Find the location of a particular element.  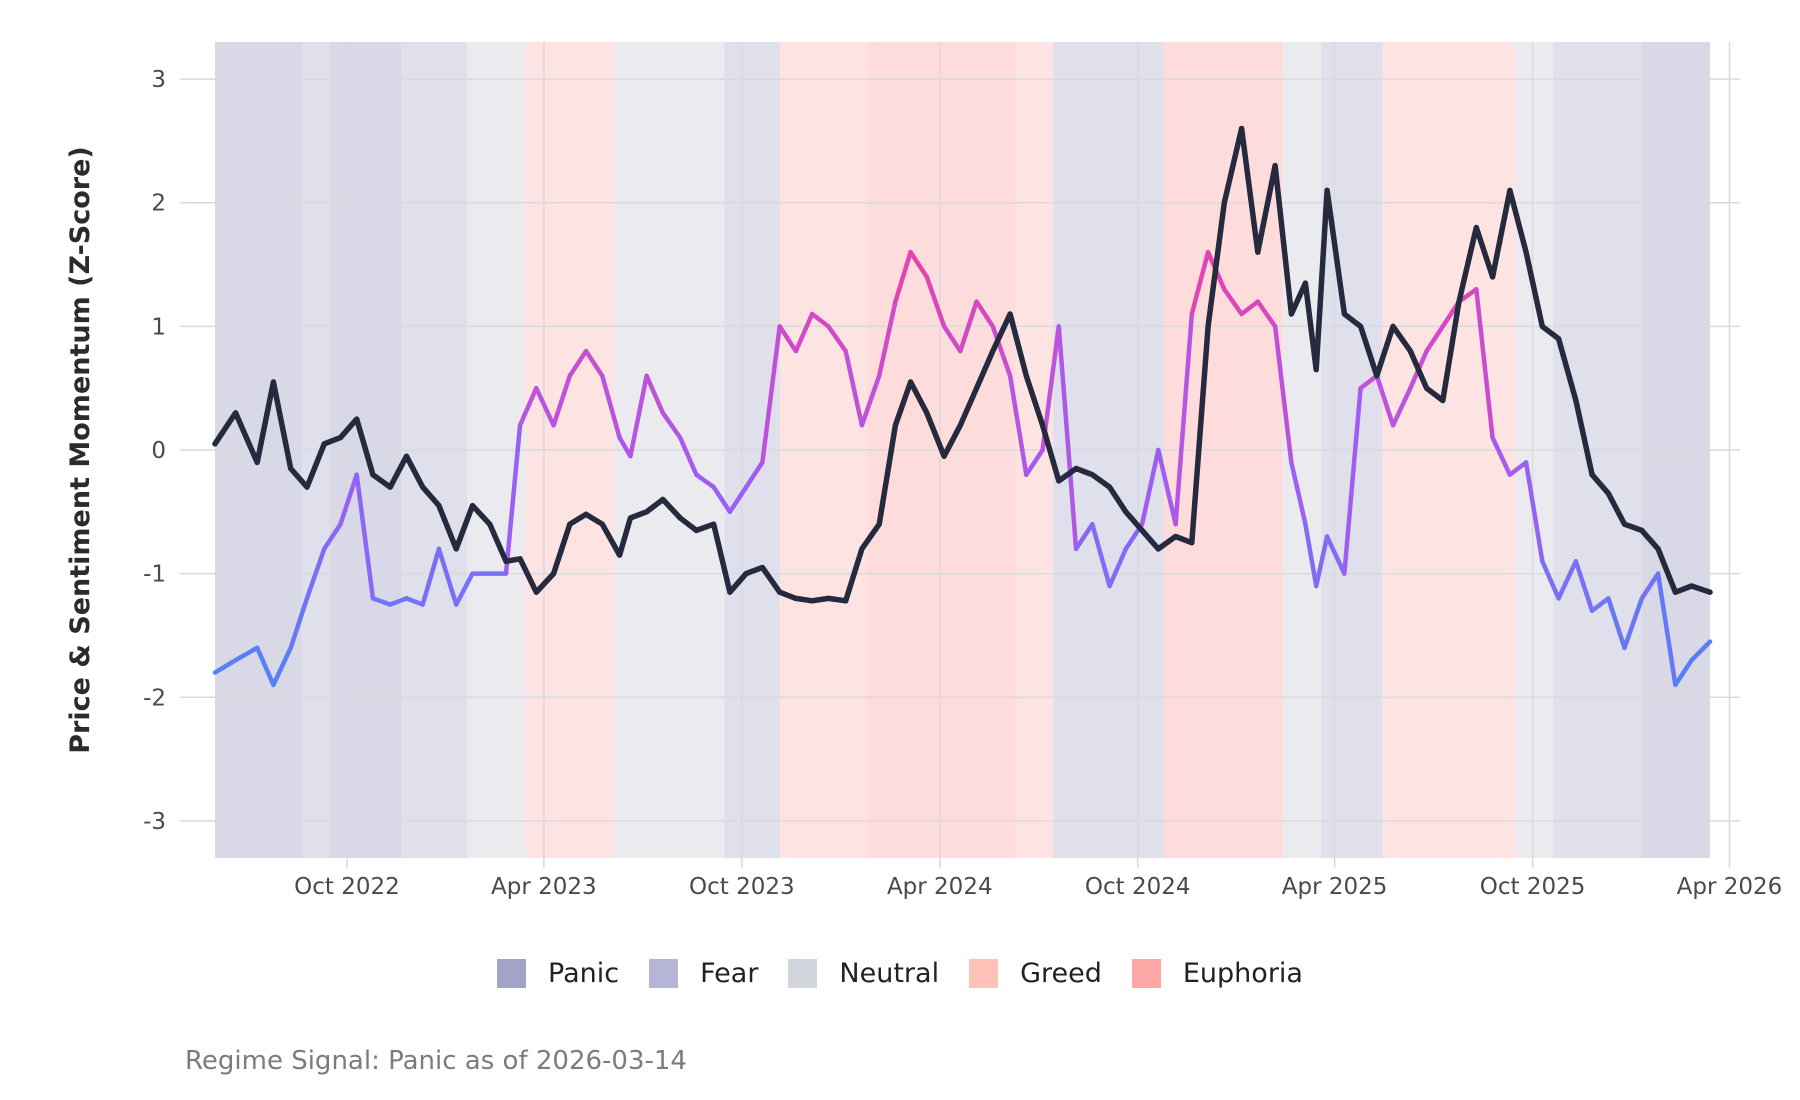

legend-item-neutral: Neutral is located at coordinates (863, 973).